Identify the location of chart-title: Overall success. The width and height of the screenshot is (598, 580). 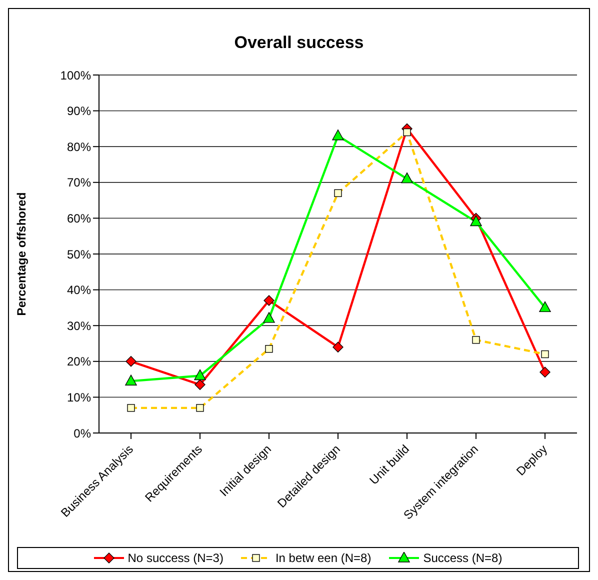
(299, 43).